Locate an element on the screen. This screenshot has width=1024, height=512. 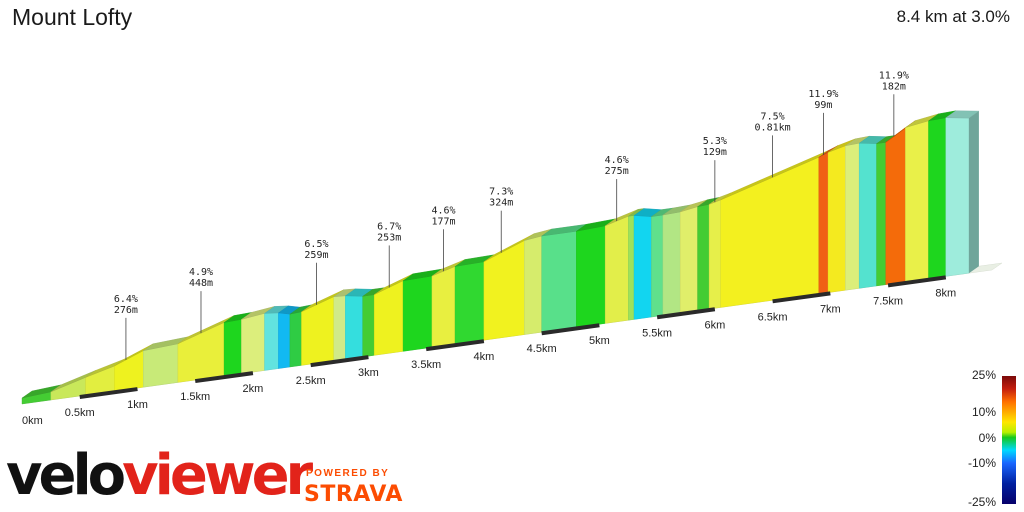
distance-tick-label: 0km is located at coordinates (32, 421).